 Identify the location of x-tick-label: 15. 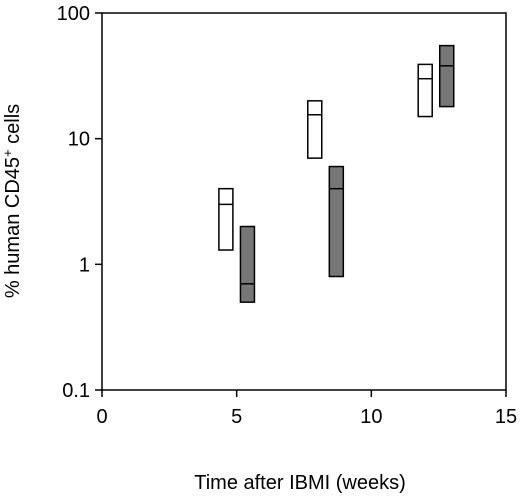
(506, 417).